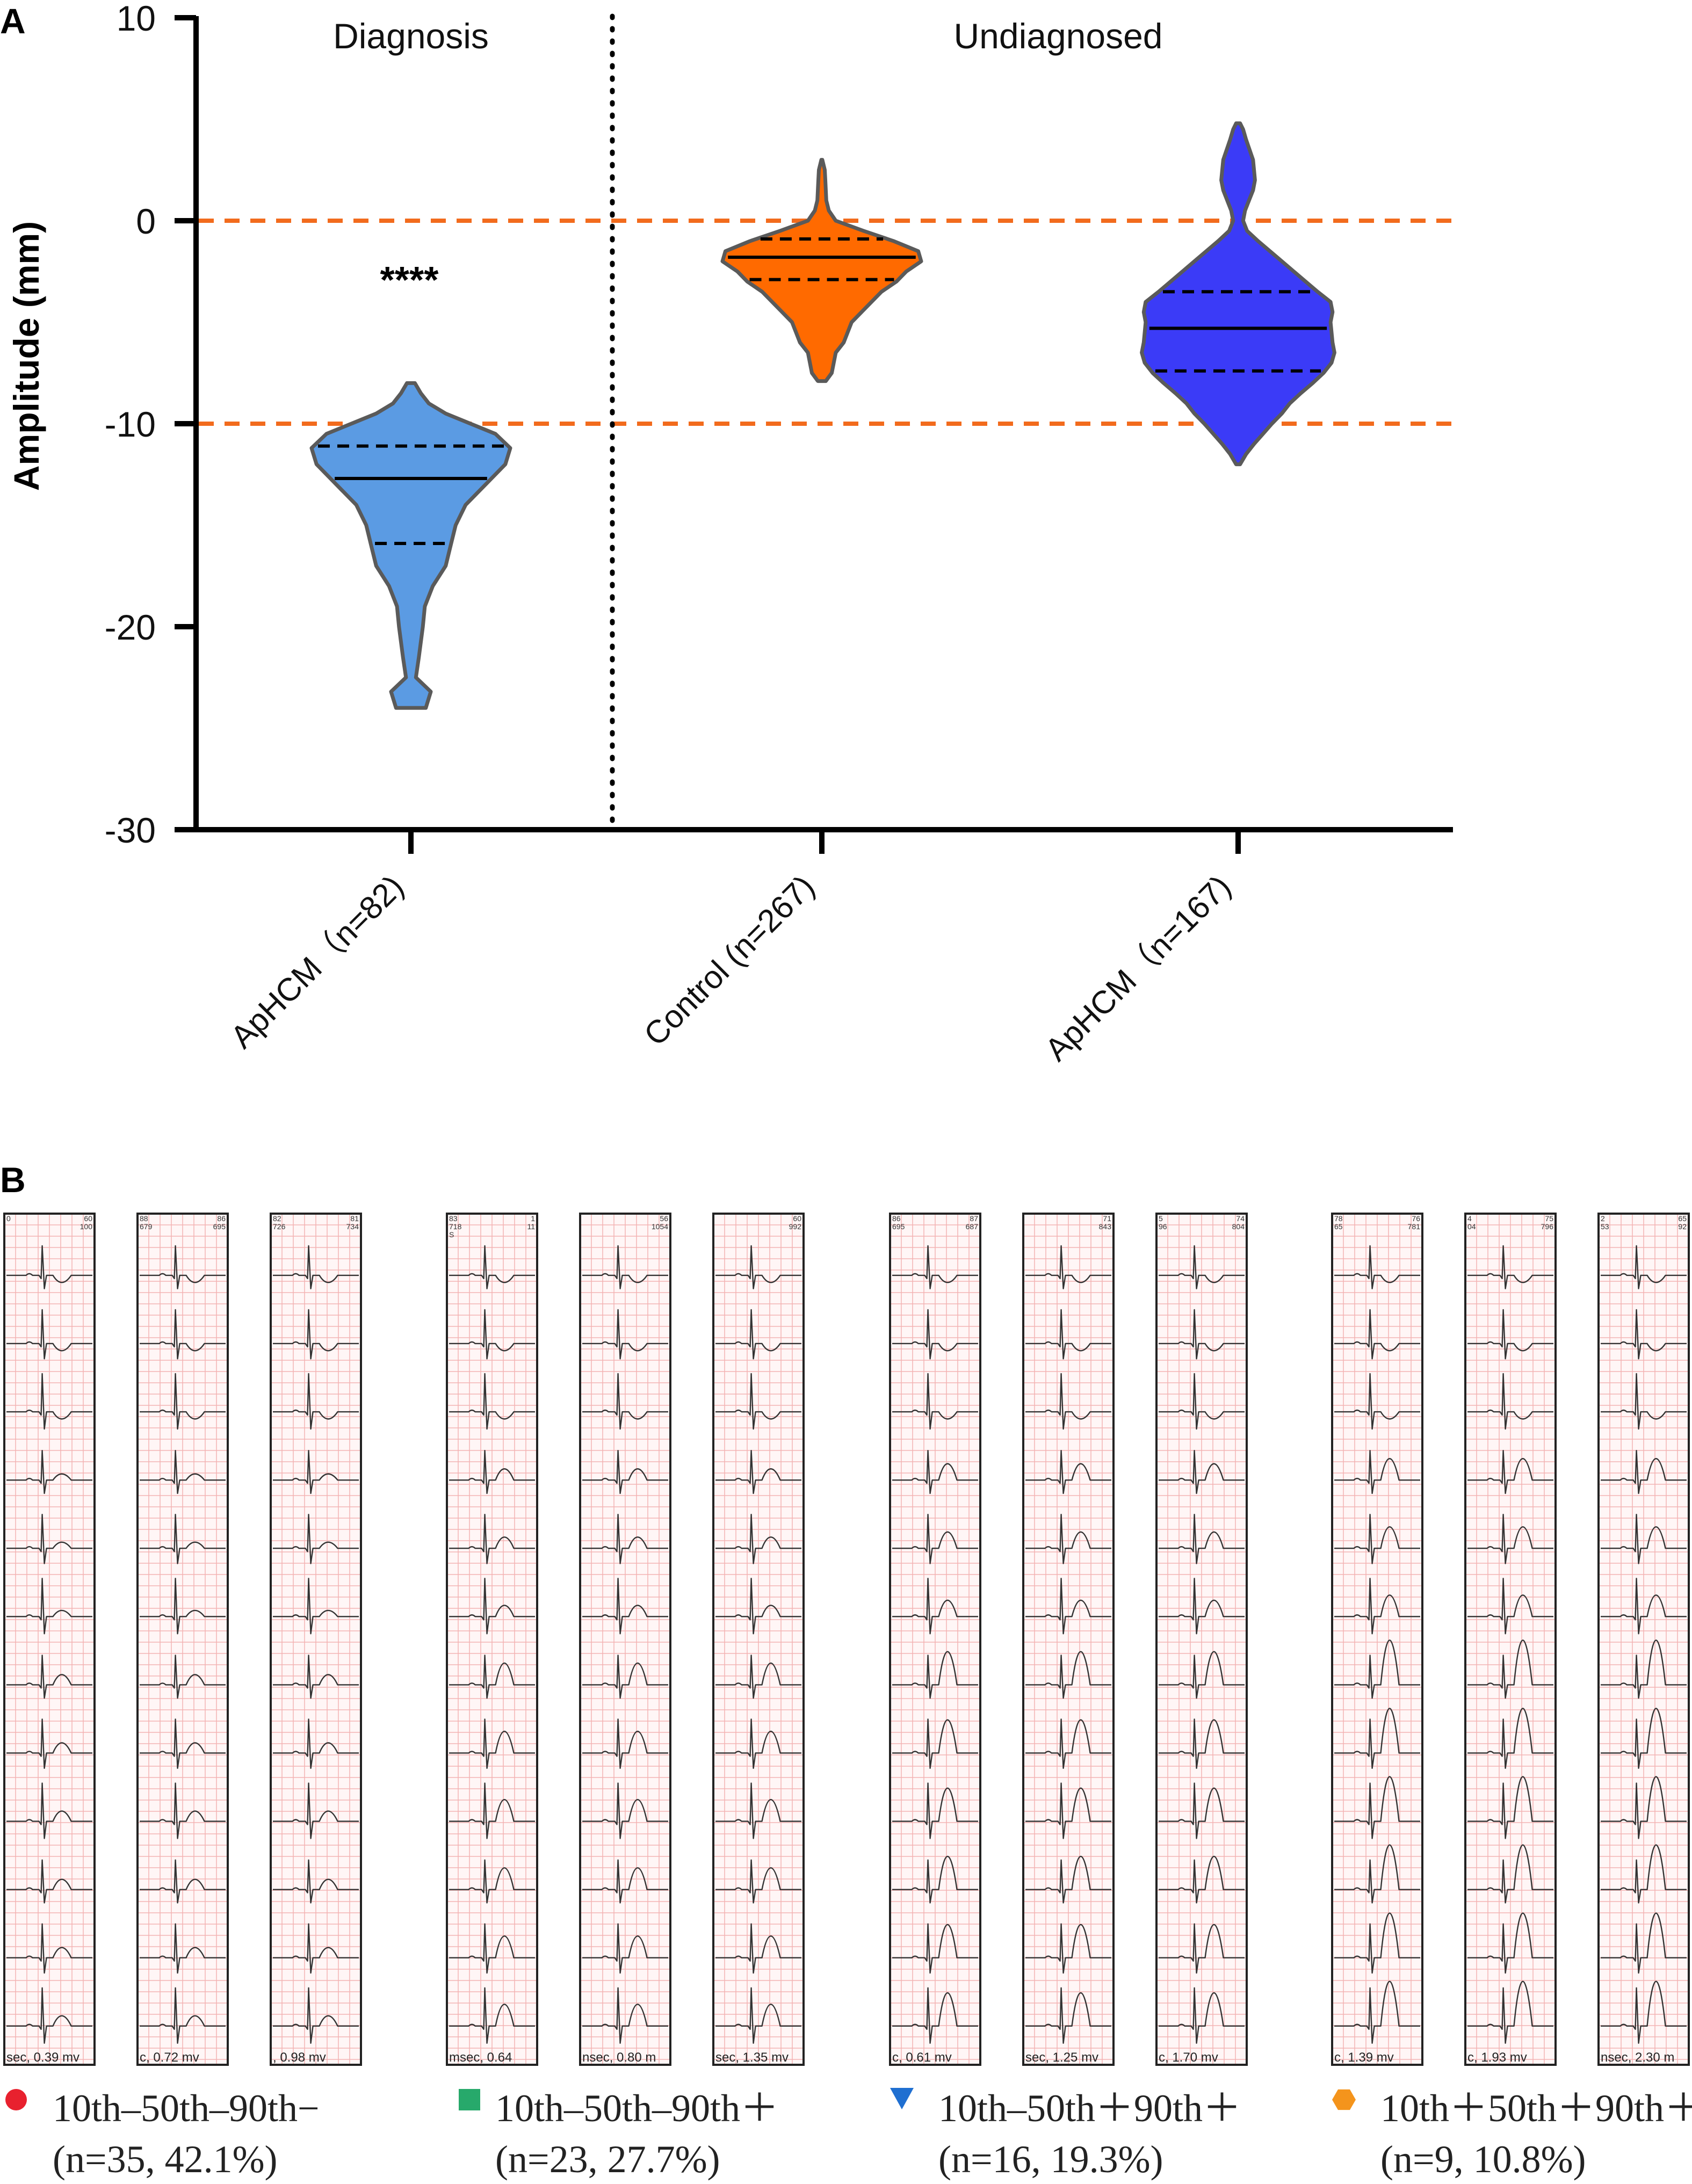 This screenshot has width=1692, height=2184. What do you see at coordinates (8, 1218) in the screenshot?
I see `ecg-header-left: 0` at bounding box center [8, 1218].